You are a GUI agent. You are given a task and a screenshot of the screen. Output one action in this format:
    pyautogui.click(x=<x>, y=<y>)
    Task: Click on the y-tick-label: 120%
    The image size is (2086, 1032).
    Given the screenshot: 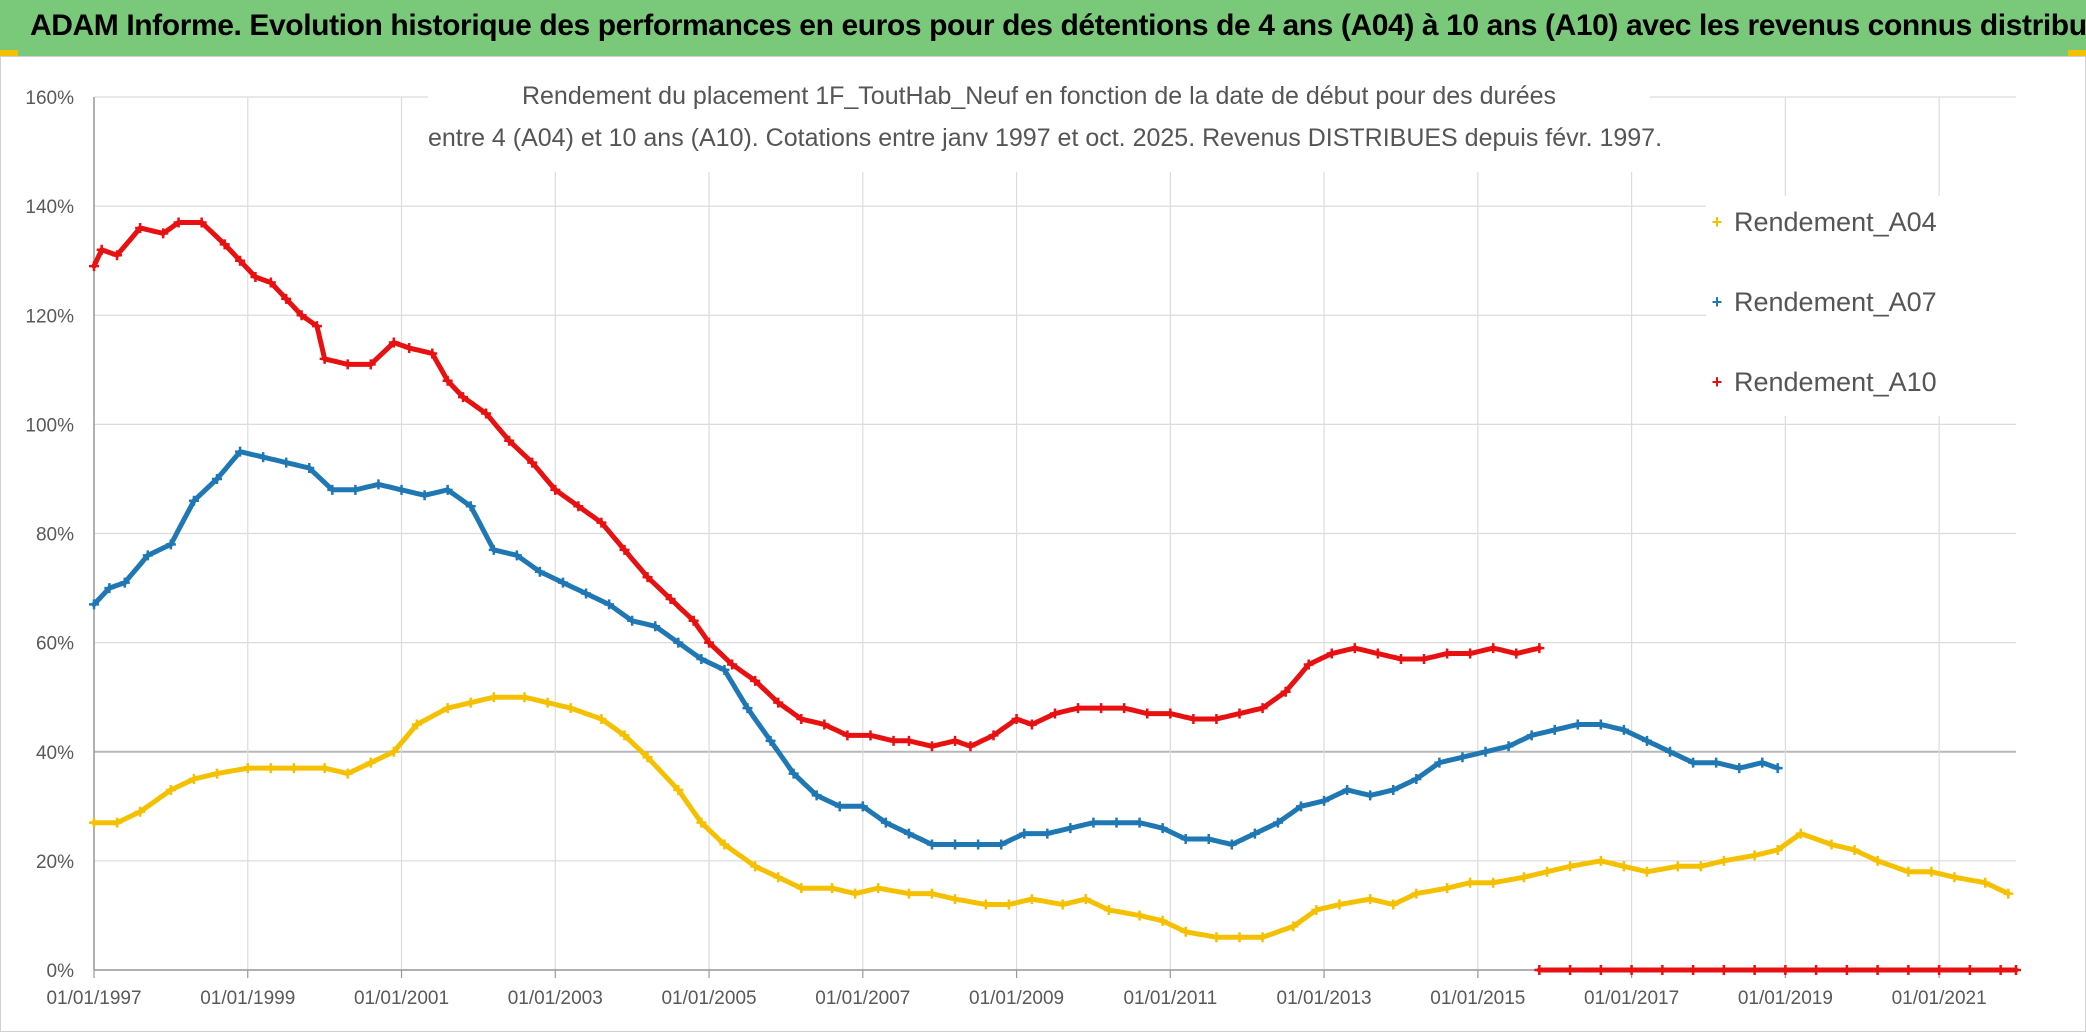 What is the action you would take?
    pyautogui.click(x=49, y=316)
    